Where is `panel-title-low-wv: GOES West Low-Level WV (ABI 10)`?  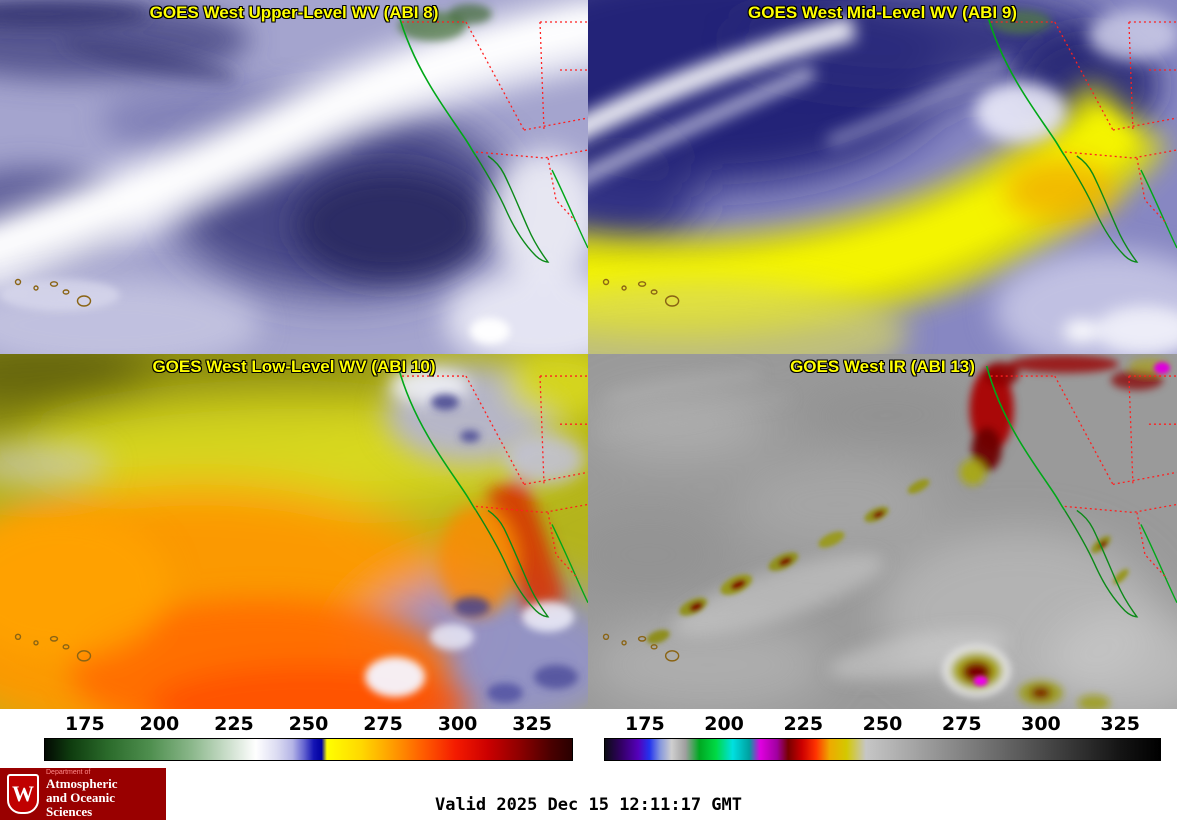
panel-title-low-wv: GOES West Low-Level WV (ABI 10) is located at coordinates (294, 366).